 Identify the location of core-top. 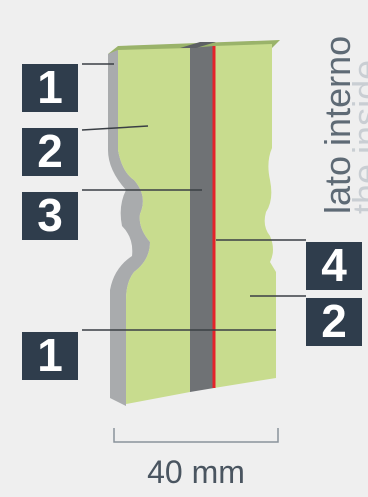
(198, 45).